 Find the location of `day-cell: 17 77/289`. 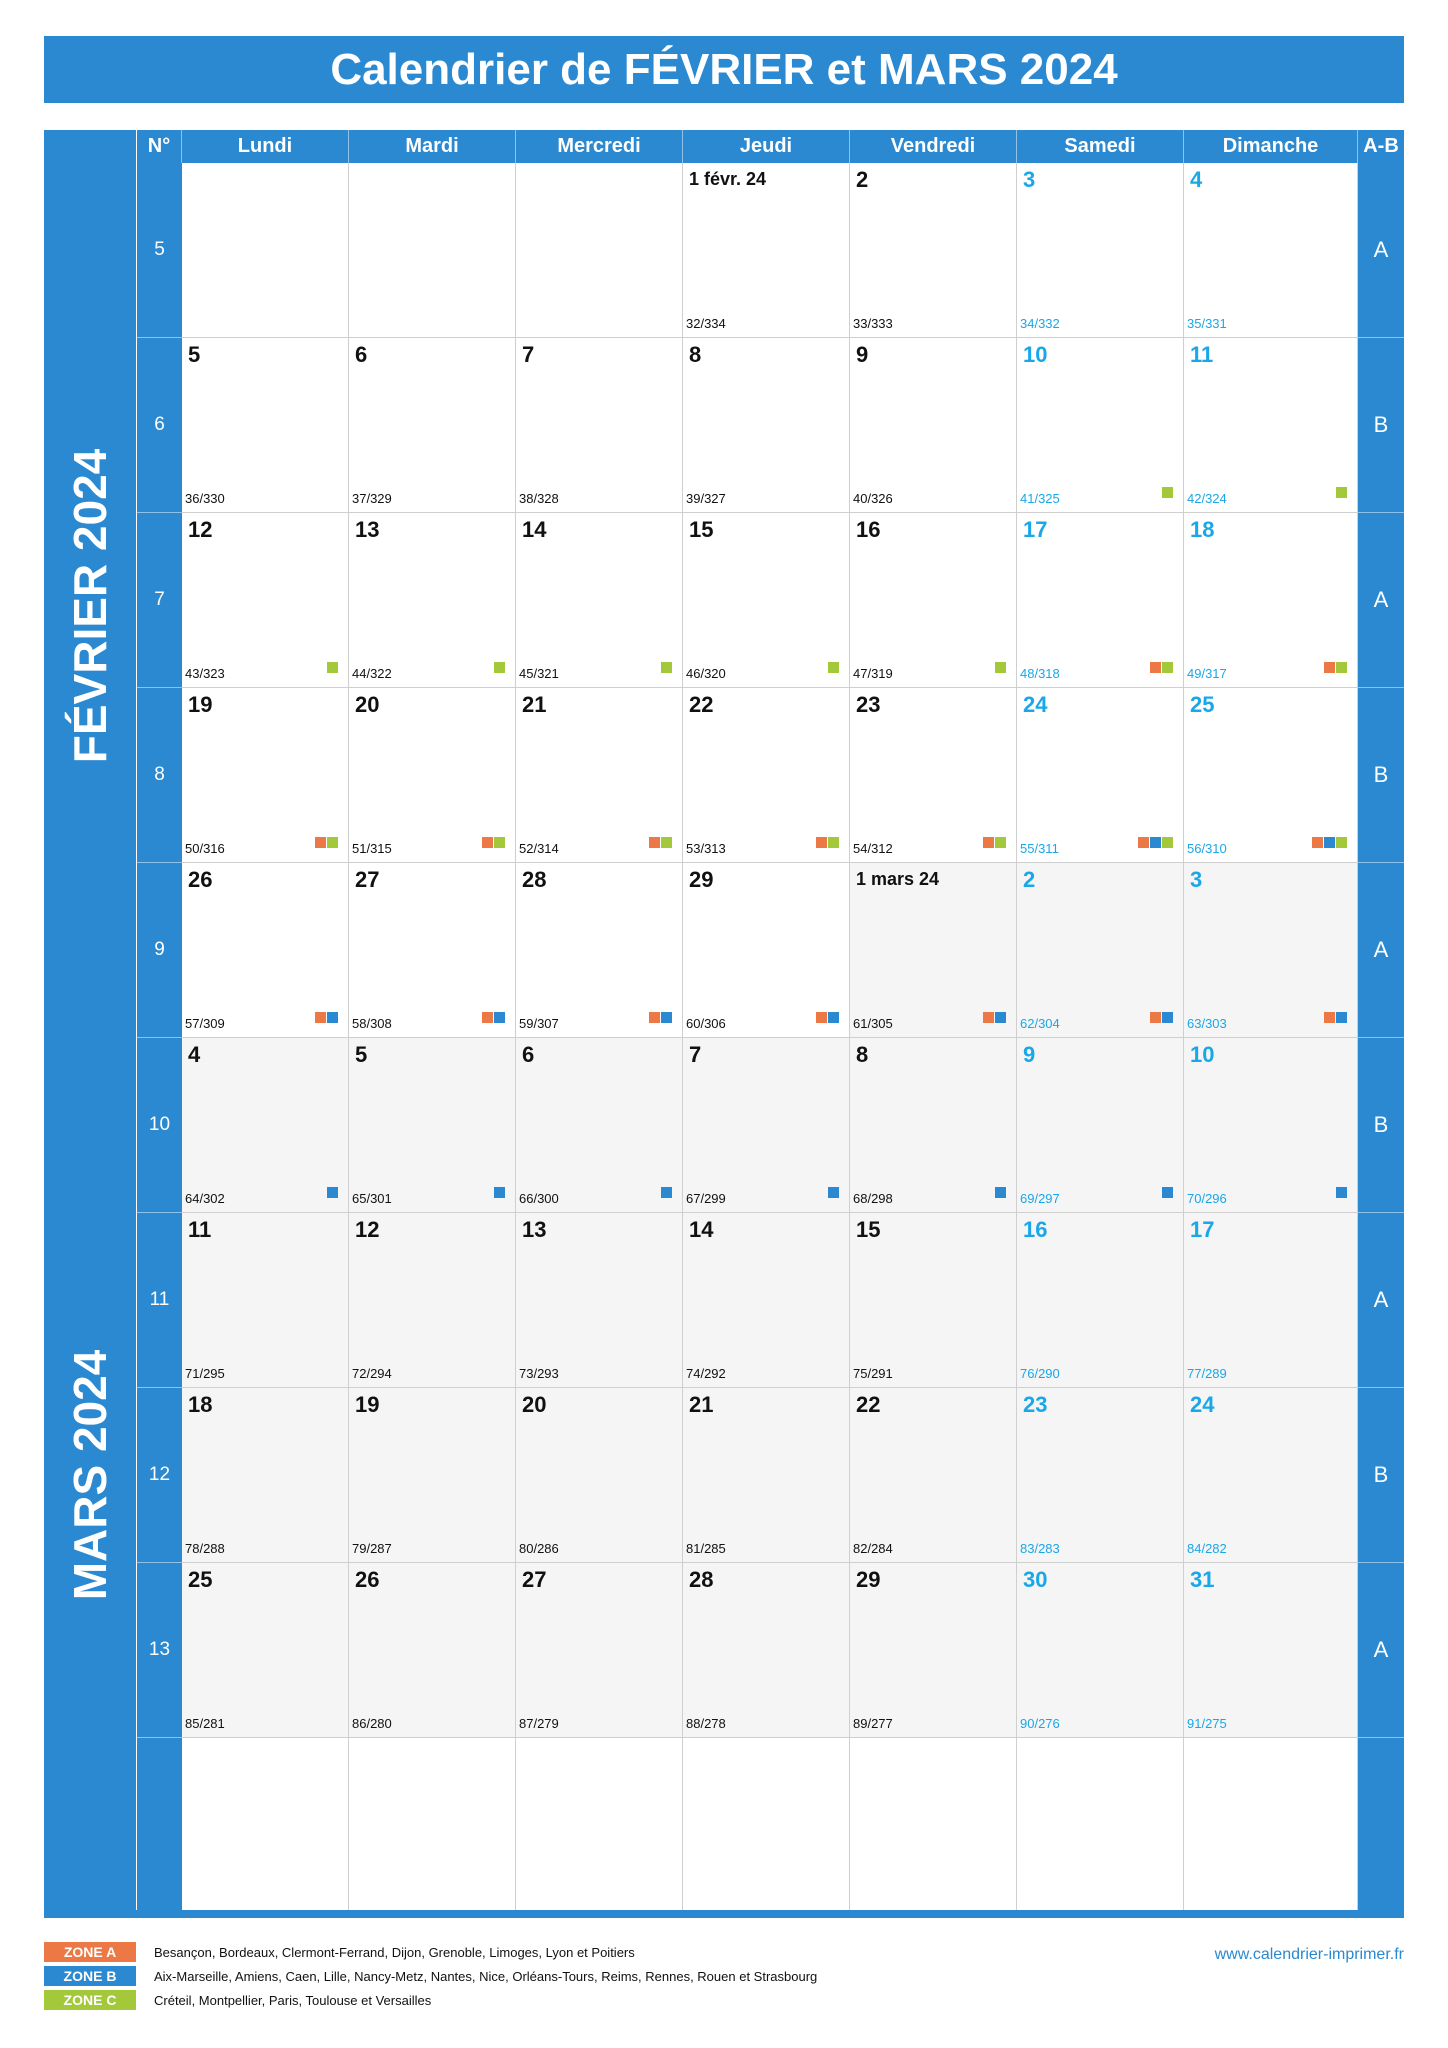

day-cell: 17 77/289 is located at coordinates (1271, 1300).